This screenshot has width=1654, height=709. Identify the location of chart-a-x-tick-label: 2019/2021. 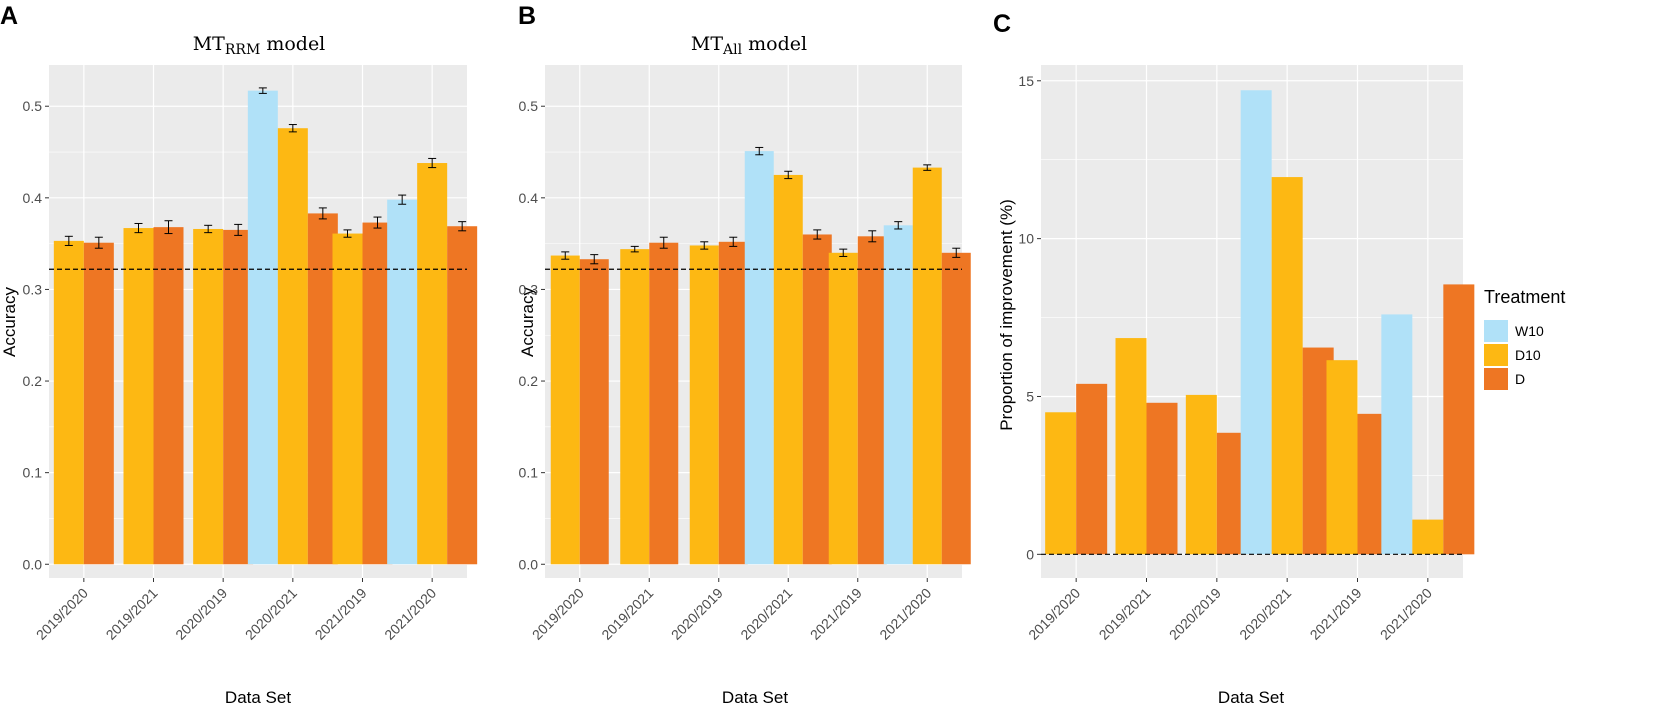
(132, 614).